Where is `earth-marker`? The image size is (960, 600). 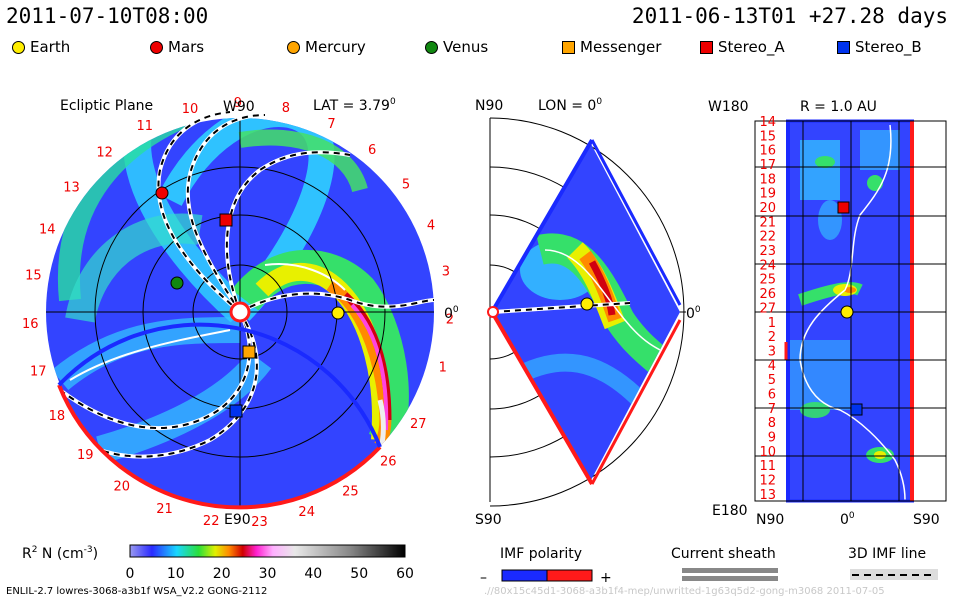 earth-marker is located at coordinates (338, 313).